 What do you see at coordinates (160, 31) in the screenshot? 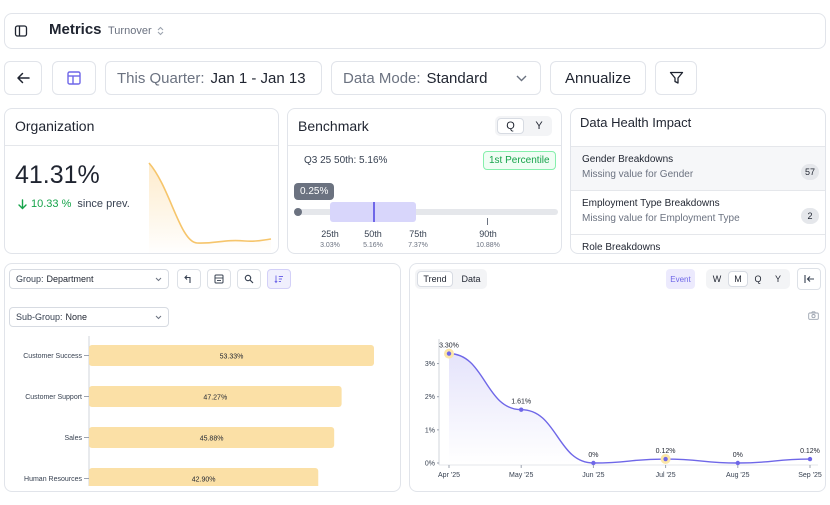
I see `chevron-updown-icon` at bounding box center [160, 31].